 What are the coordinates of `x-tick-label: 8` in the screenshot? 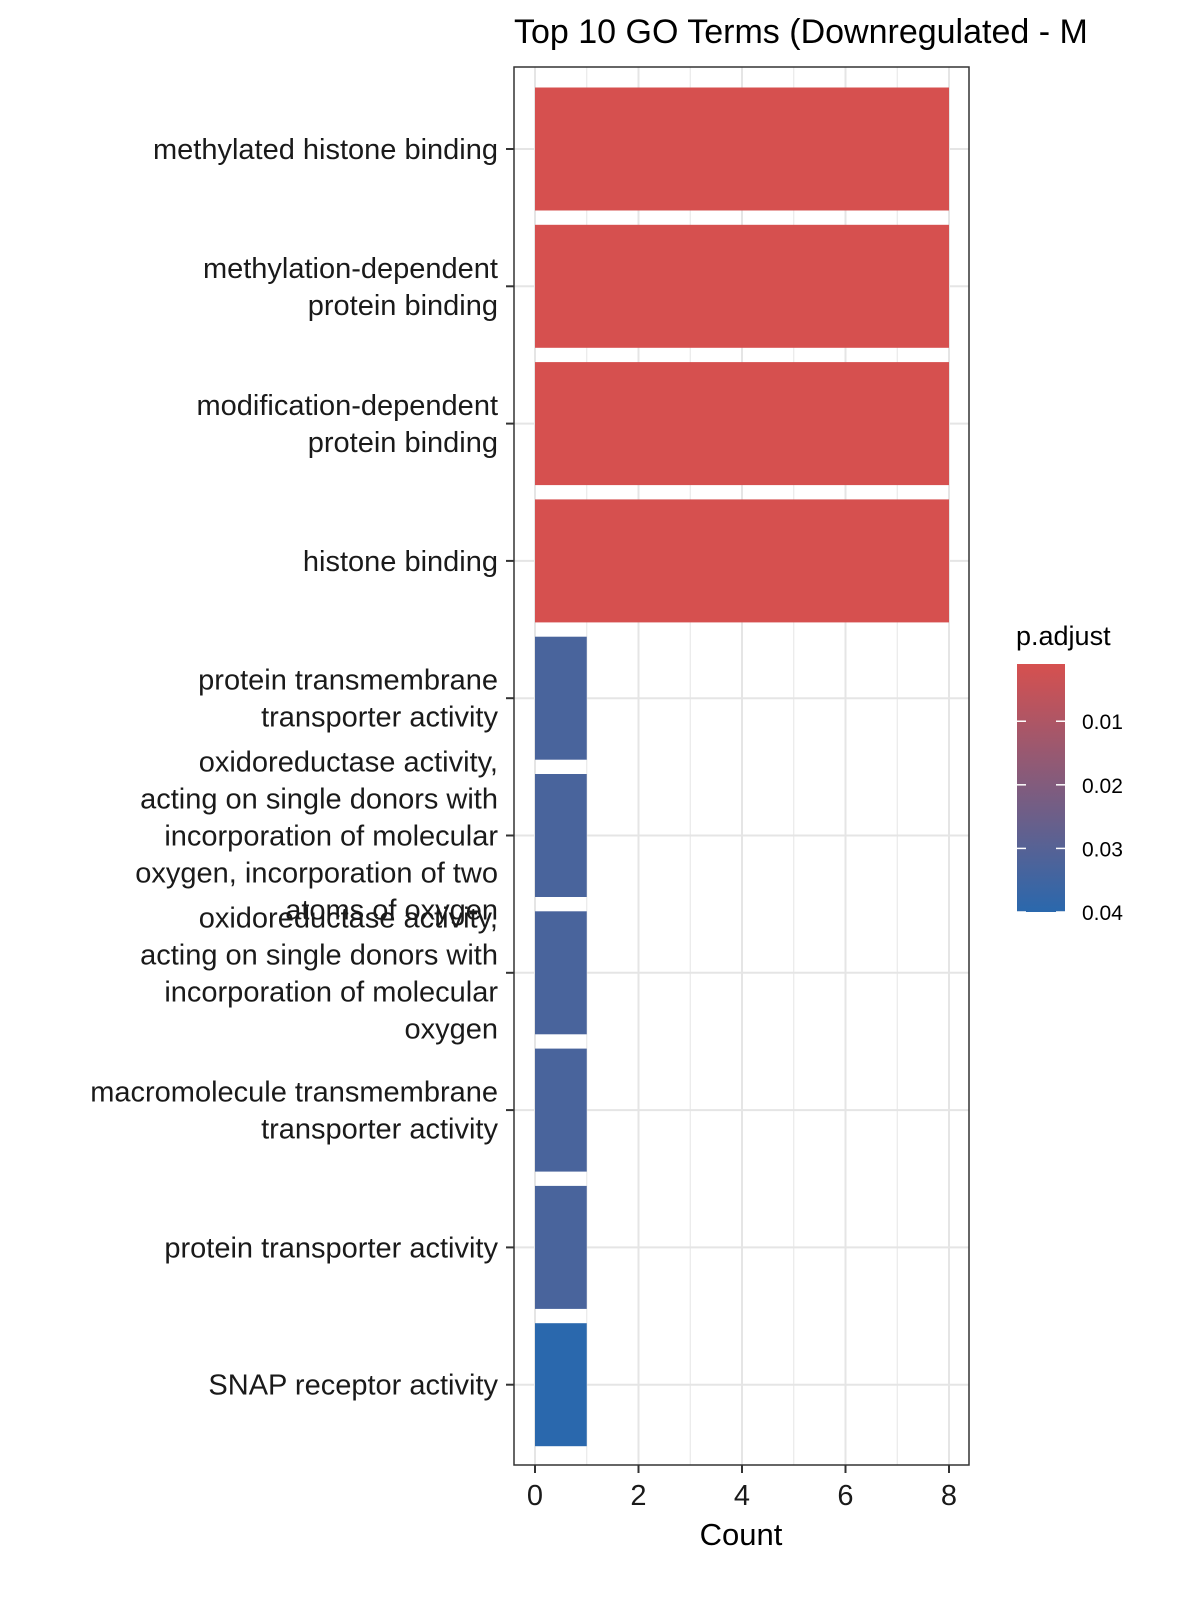 It's located at (949, 1496).